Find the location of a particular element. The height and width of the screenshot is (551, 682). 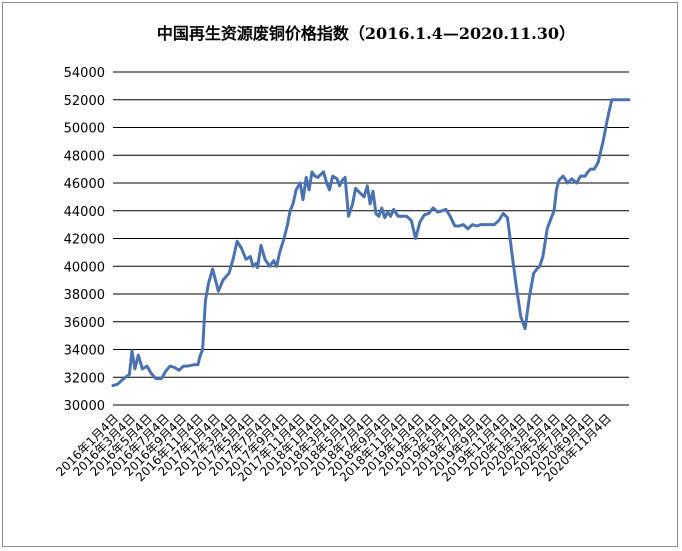

y-tick-label: 46000 is located at coordinates (84, 184).